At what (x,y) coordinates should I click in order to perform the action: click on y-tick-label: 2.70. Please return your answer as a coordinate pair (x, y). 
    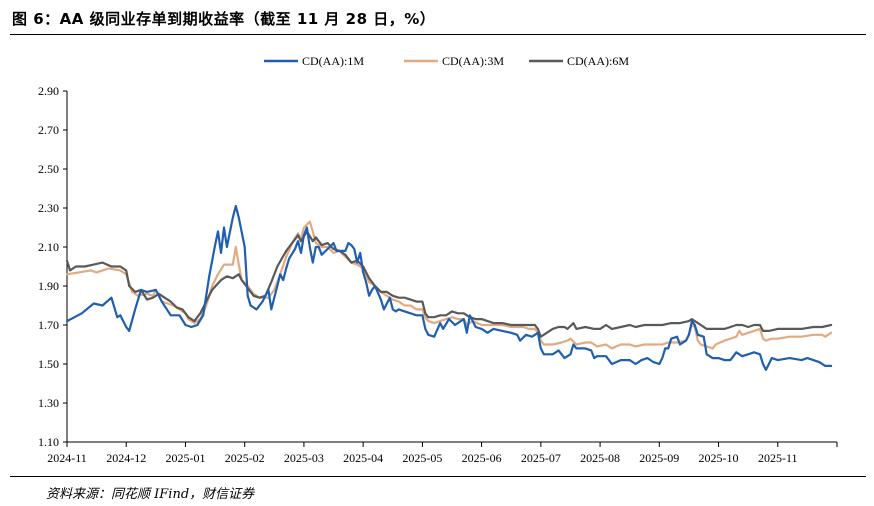
    Looking at the image, I should click on (48, 130).